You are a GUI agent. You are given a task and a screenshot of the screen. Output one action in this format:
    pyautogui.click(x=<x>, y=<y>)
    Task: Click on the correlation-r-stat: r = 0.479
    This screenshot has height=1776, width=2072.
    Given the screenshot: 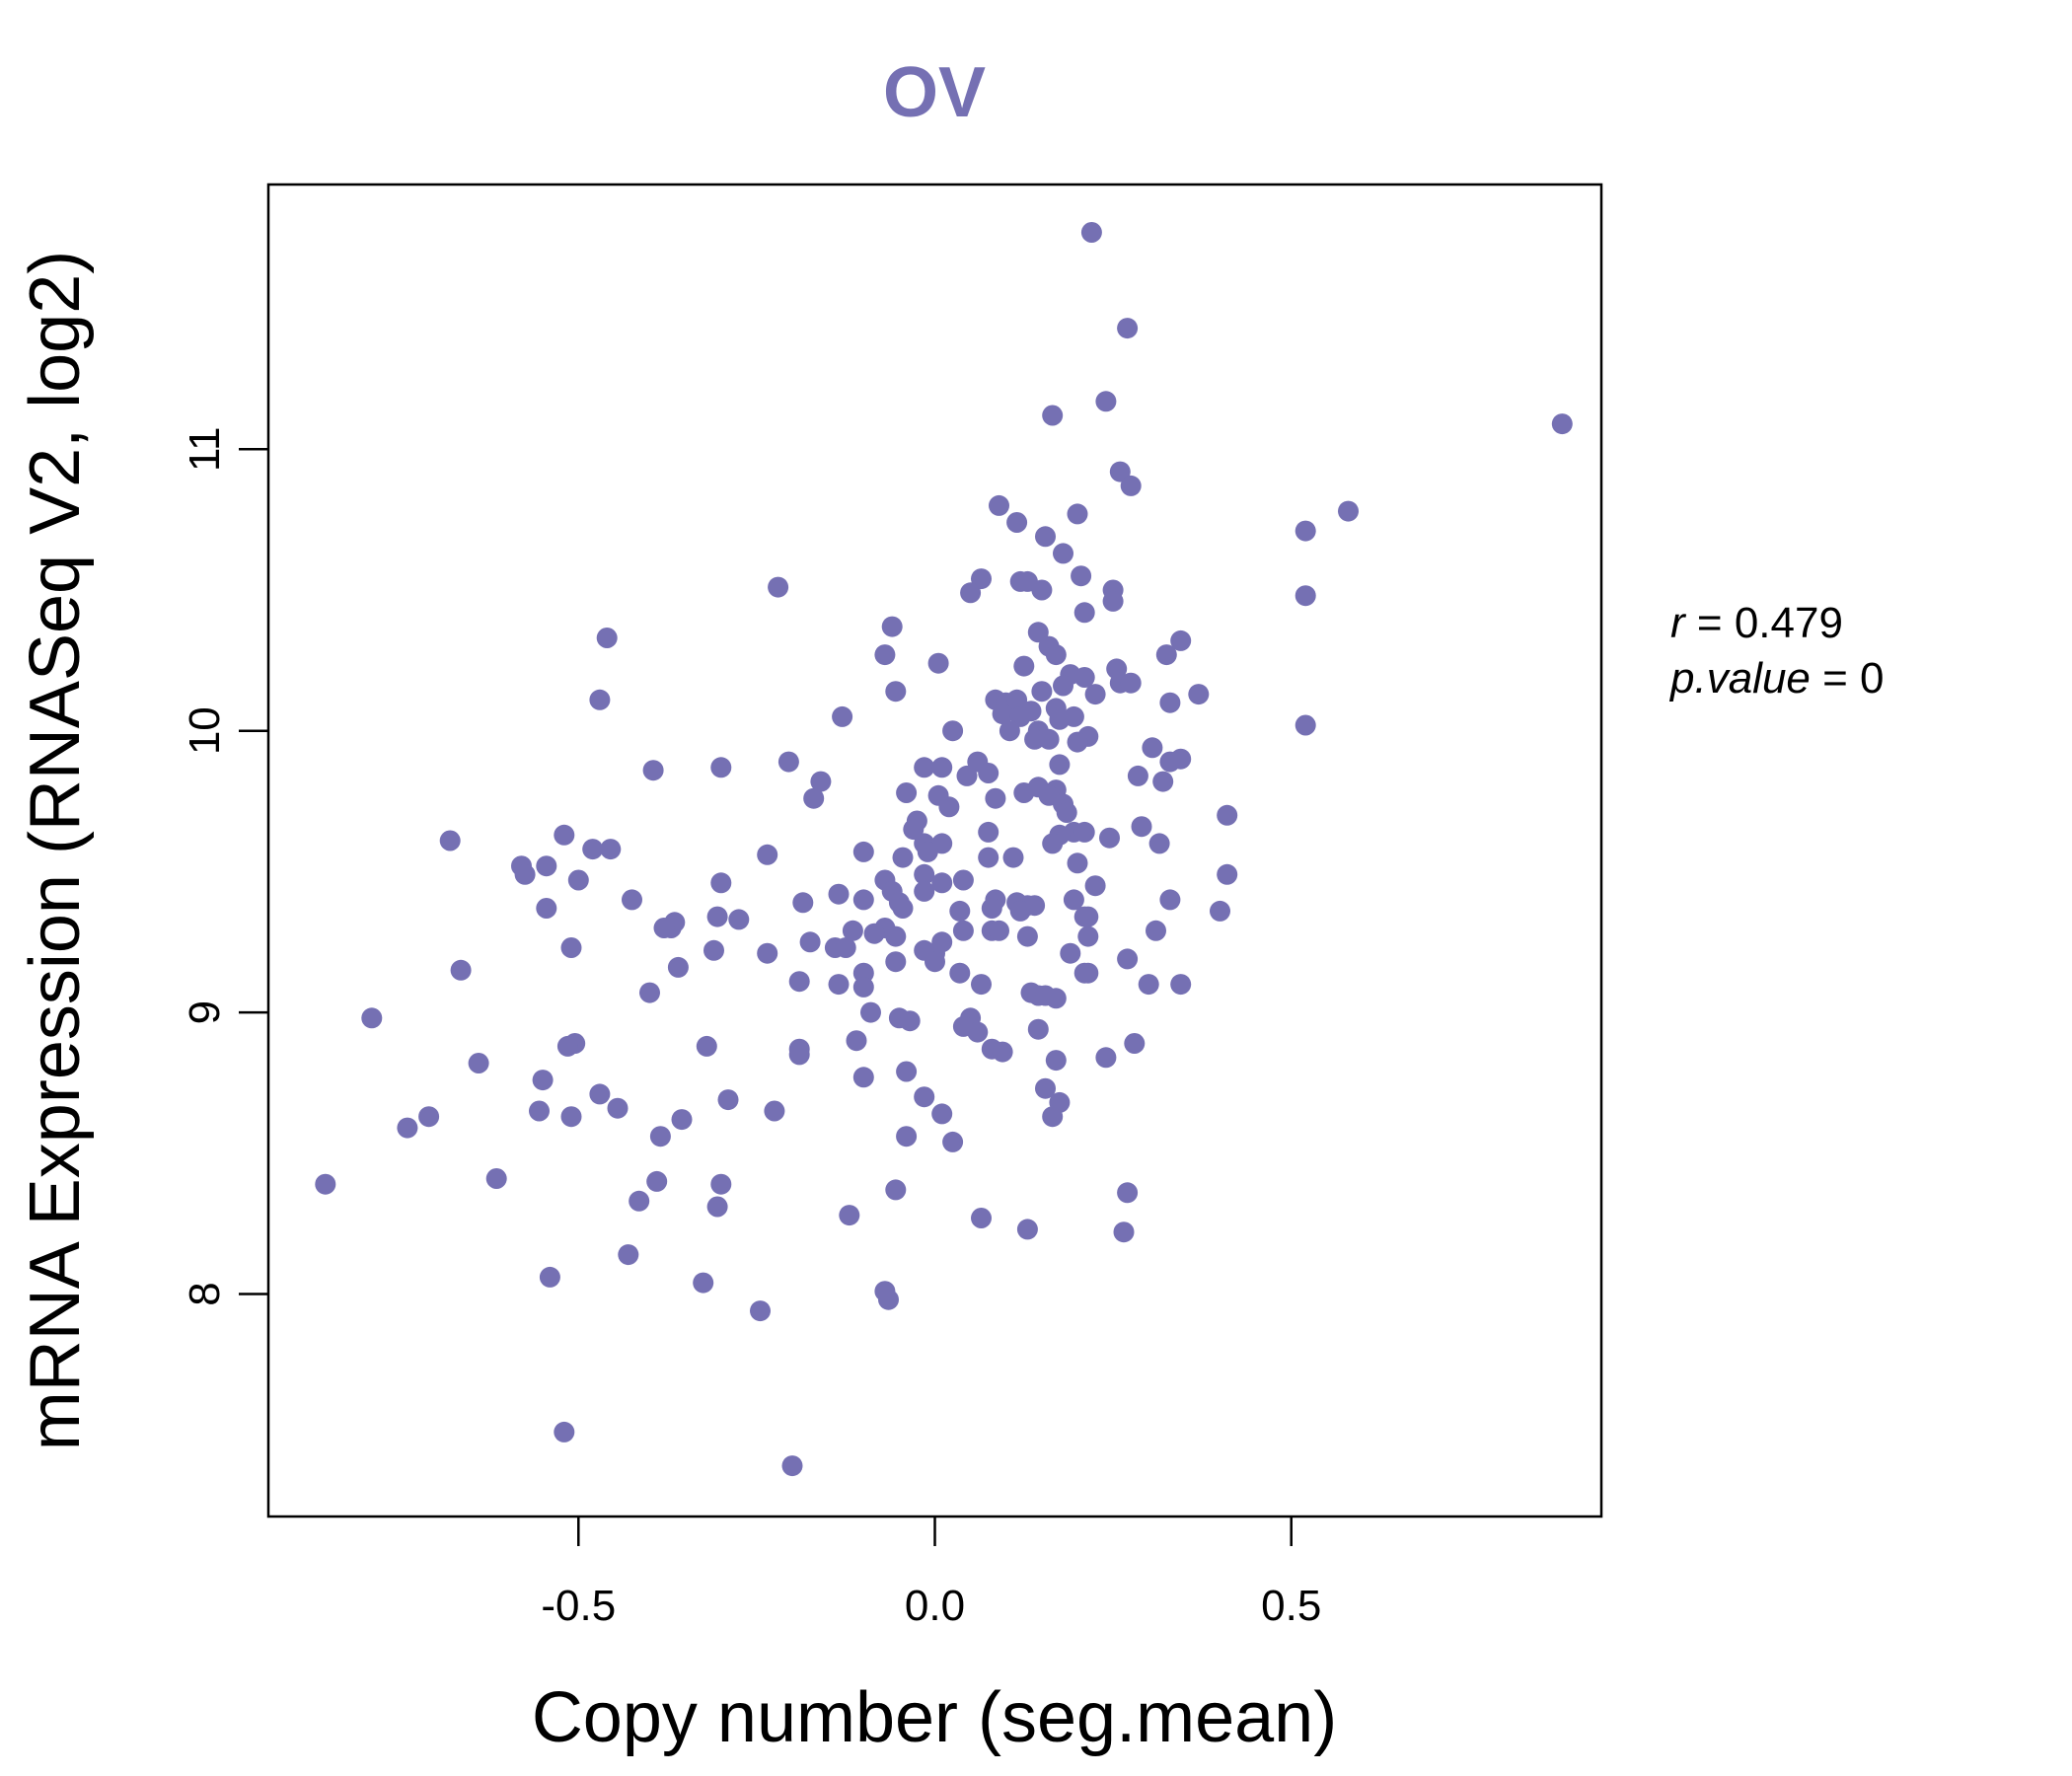 What is the action you would take?
    pyautogui.click(x=1757, y=623)
    